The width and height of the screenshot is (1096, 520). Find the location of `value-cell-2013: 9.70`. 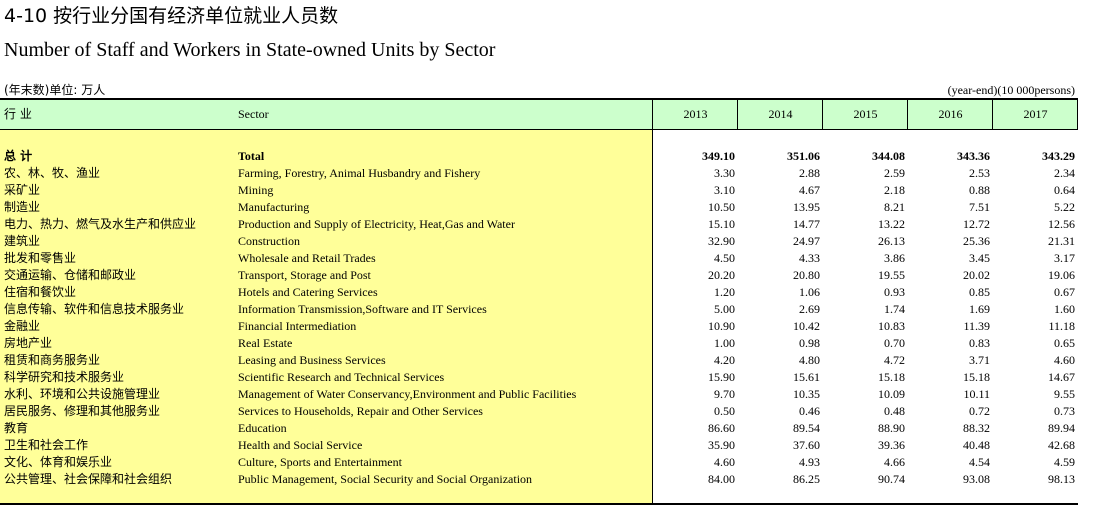

value-cell-2013: 9.70 is located at coordinates (724, 394).